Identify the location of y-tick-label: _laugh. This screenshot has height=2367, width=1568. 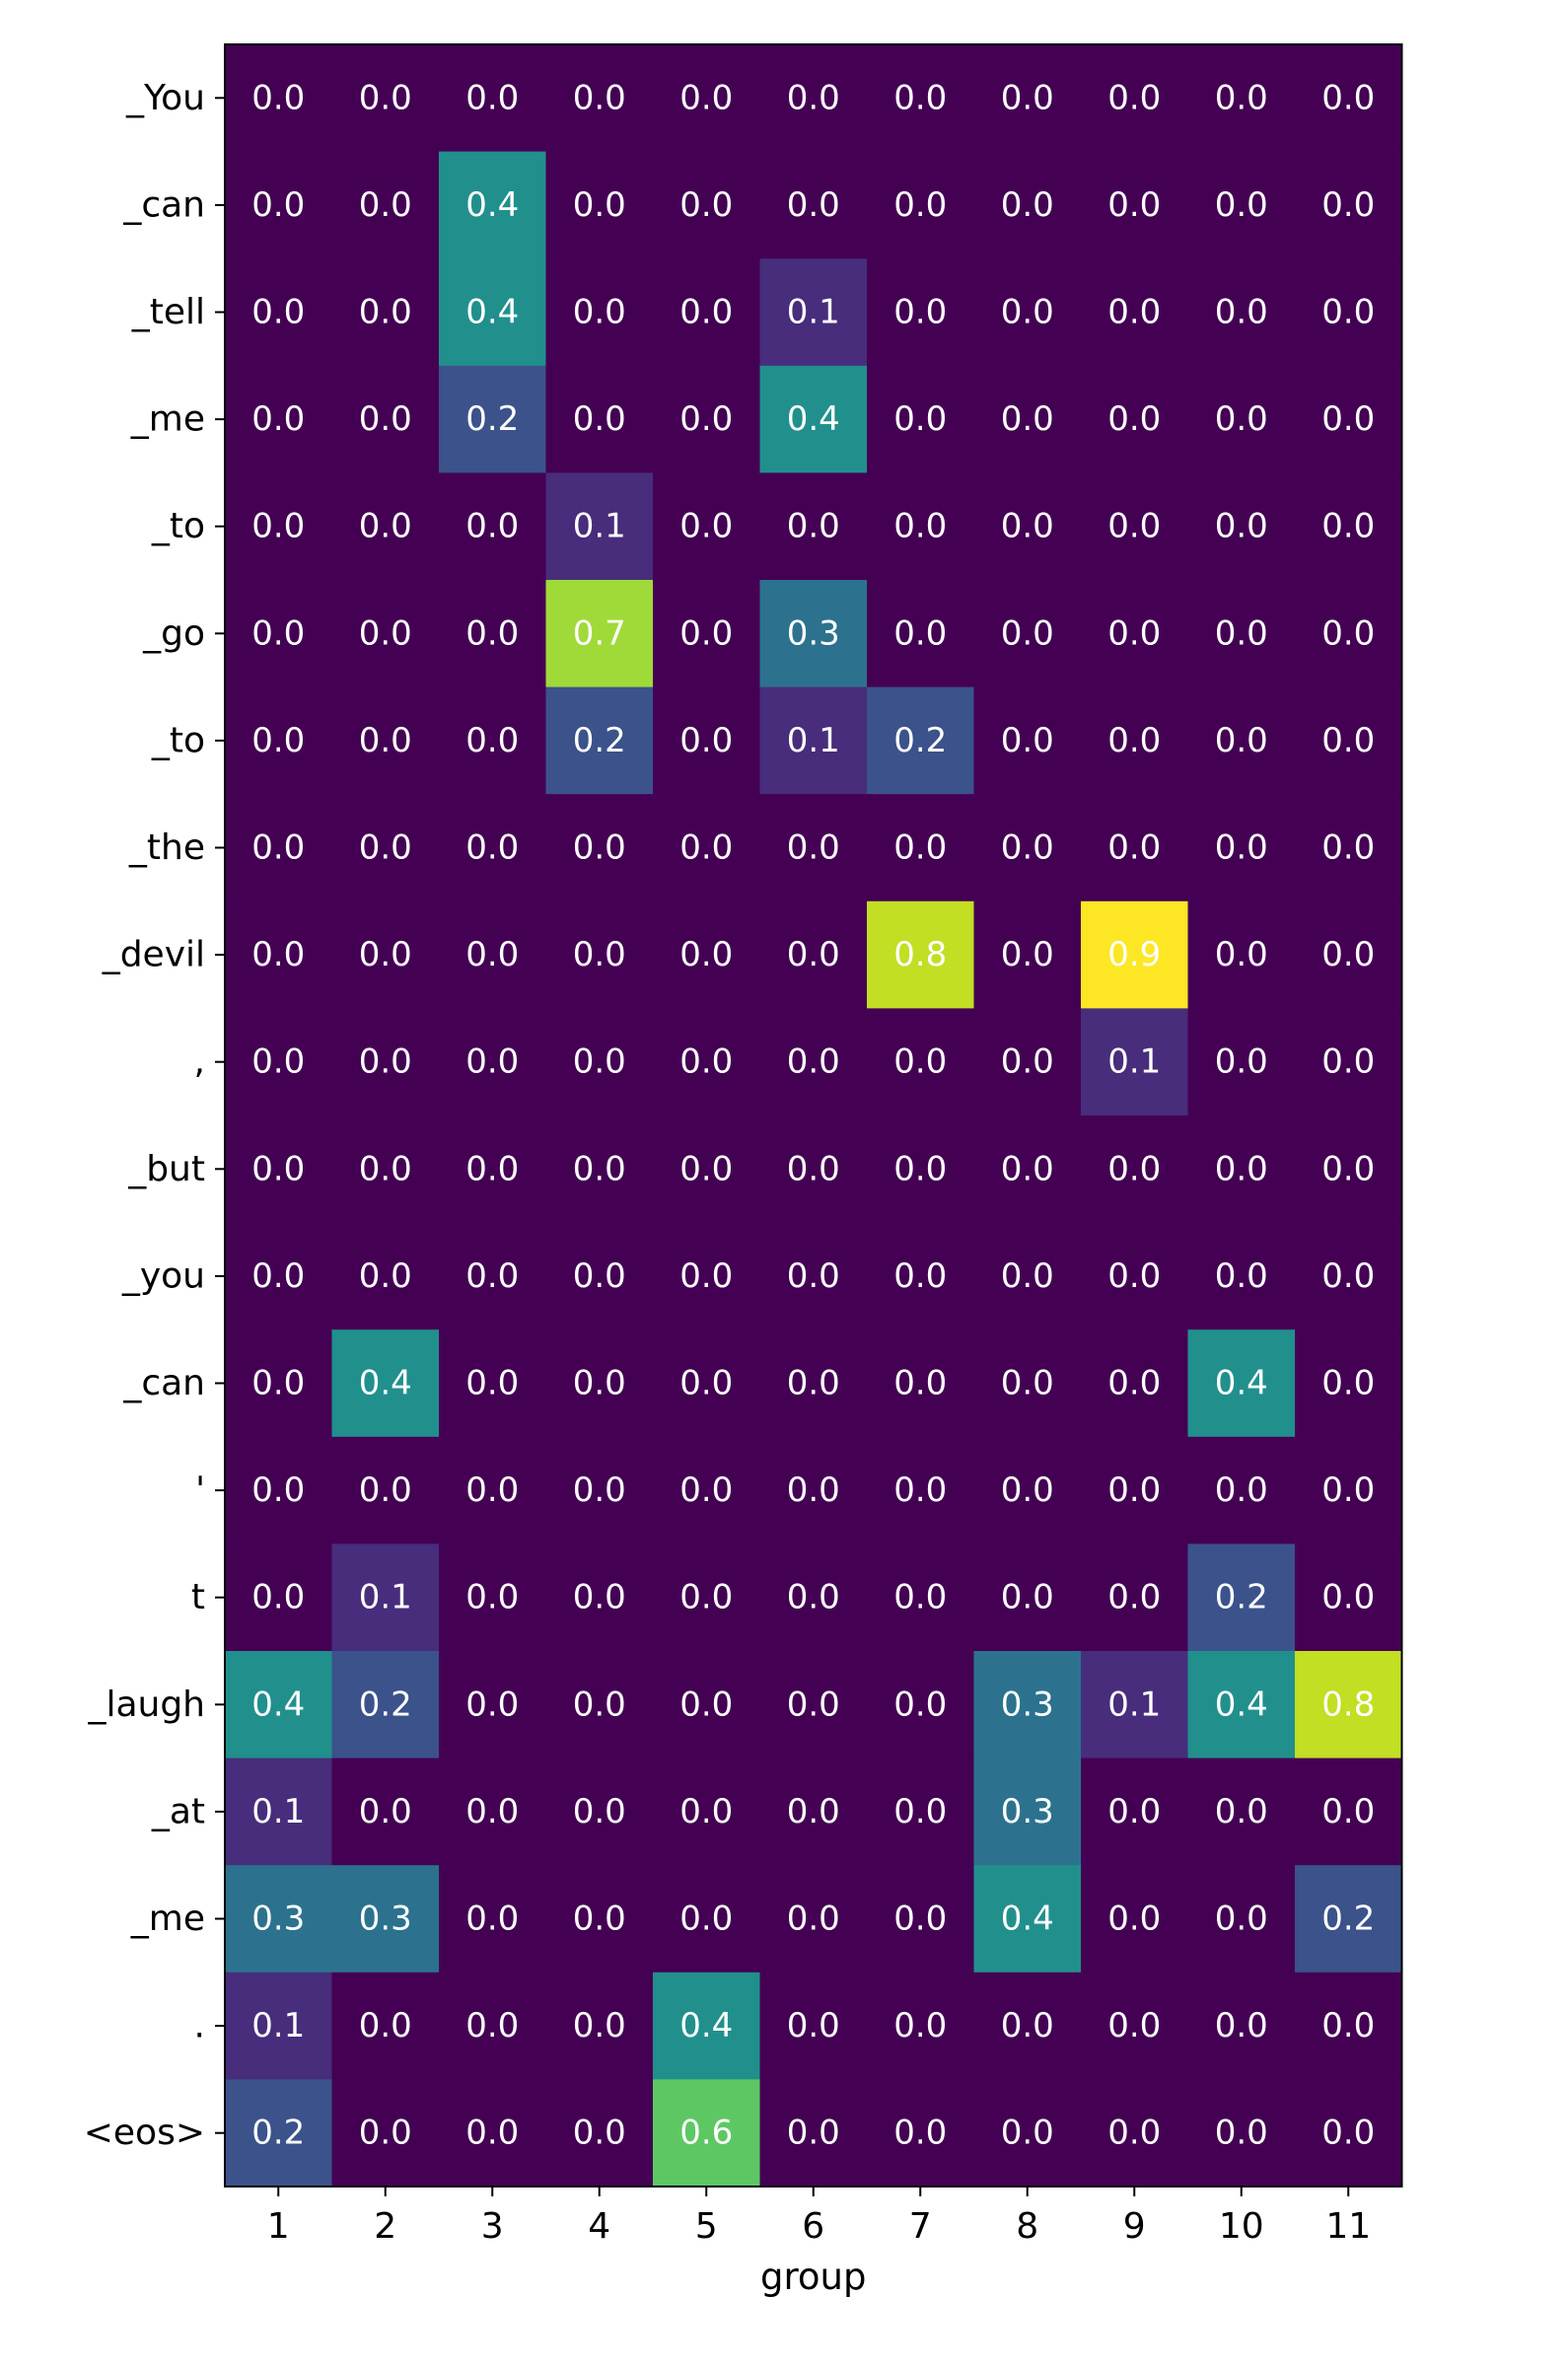
(146, 1705).